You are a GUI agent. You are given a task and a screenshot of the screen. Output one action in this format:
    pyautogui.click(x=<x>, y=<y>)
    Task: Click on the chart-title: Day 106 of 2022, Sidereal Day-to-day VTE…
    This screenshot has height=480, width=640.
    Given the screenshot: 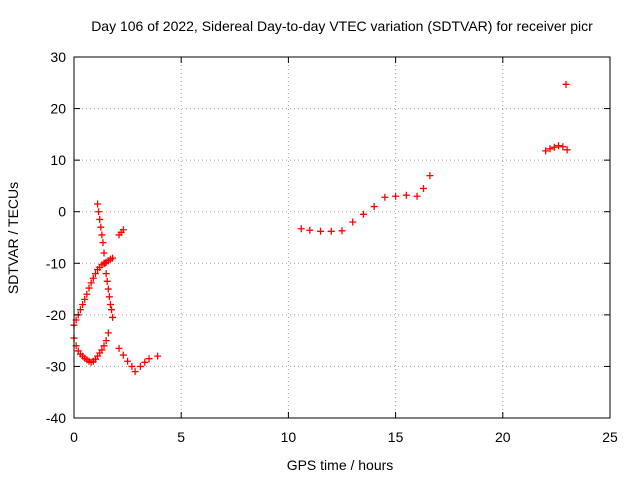 What is the action you would take?
    pyautogui.click(x=342, y=26)
    